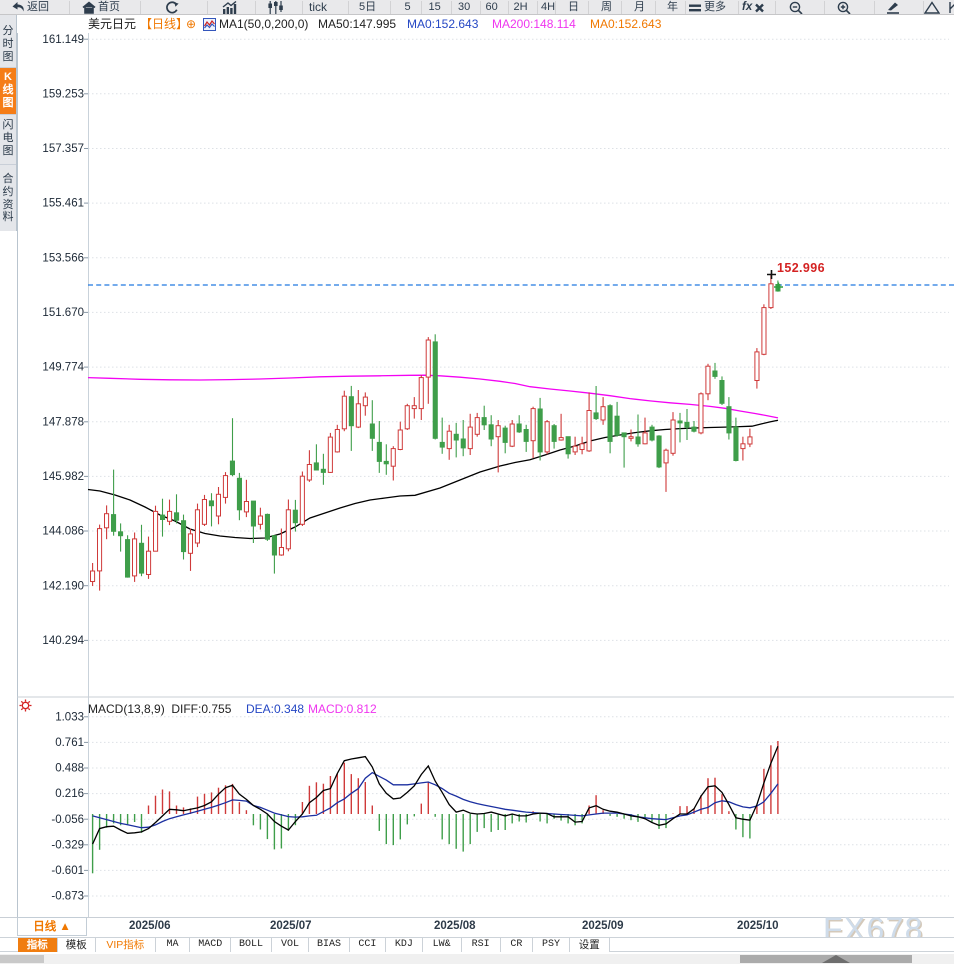  Describe the element at coordinates (63, 204) in the screenshot. I see `svg-text: 155.461` at that location.